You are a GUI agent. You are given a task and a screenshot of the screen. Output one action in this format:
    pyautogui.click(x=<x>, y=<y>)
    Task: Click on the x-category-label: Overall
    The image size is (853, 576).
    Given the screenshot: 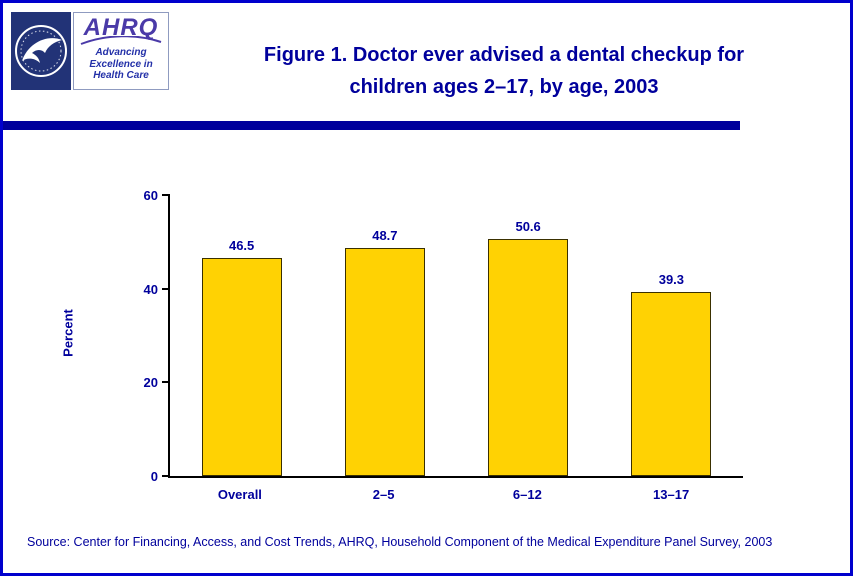 What is the action you would take?
    pyautogui.click(x=239, y=494)
    